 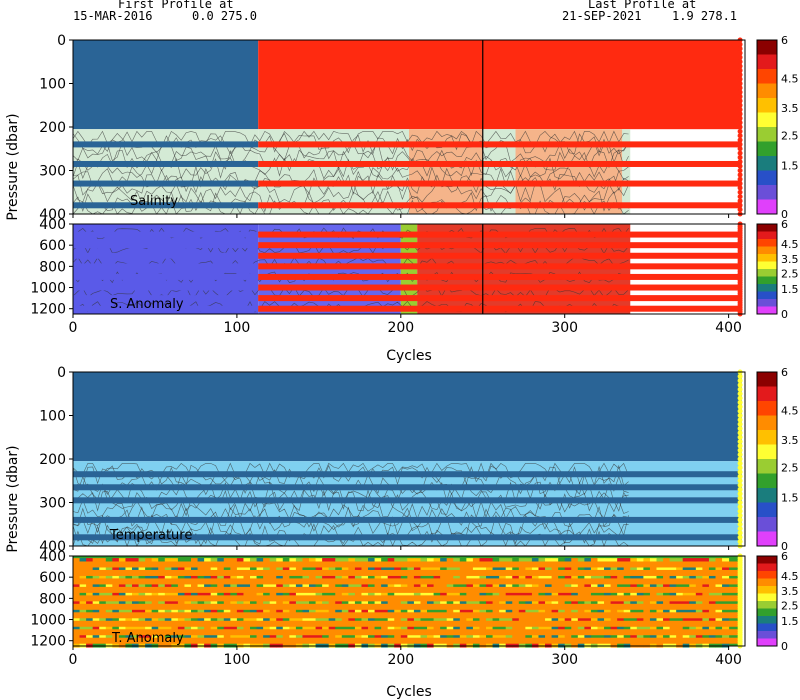 What do you see at coordinates (52, 172) in the screenshot?
I see `y-tick-label: 300` at bounding box center [52, 172].